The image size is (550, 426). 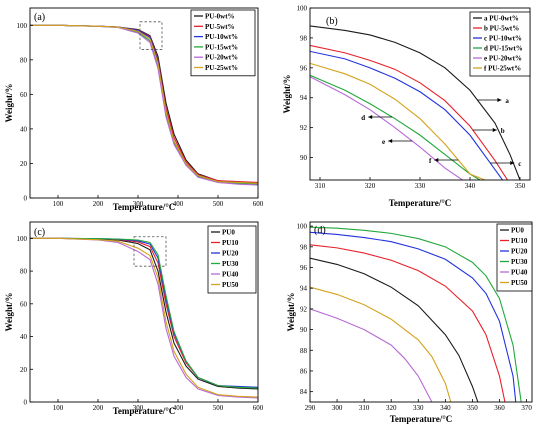 I want to click on panel-label: (a), so click(x=39, y=17).